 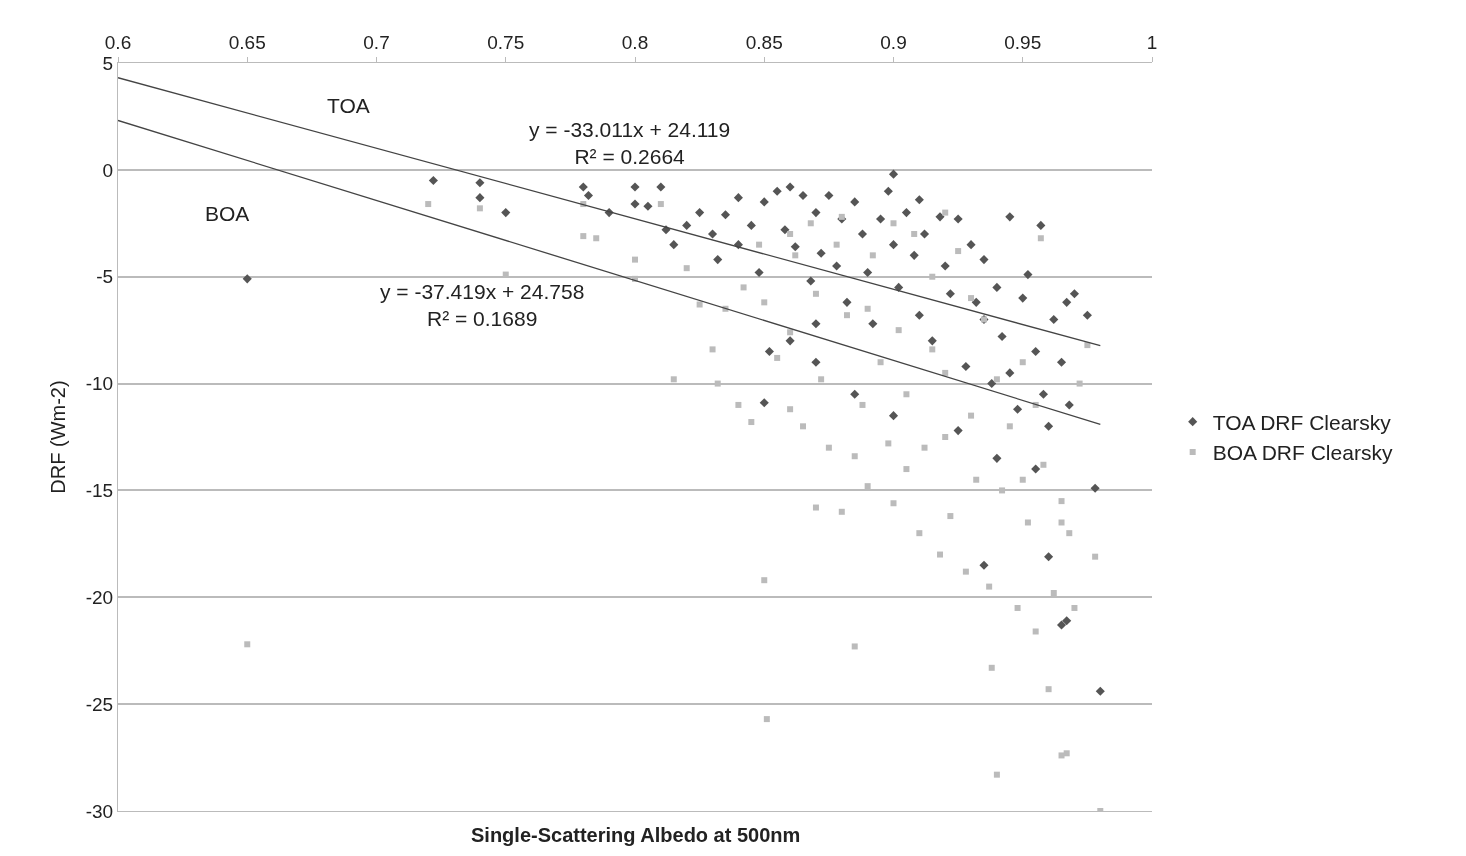 I want to click on y-axis-title: DRF (Wm-2), so click(x=58, y=437).